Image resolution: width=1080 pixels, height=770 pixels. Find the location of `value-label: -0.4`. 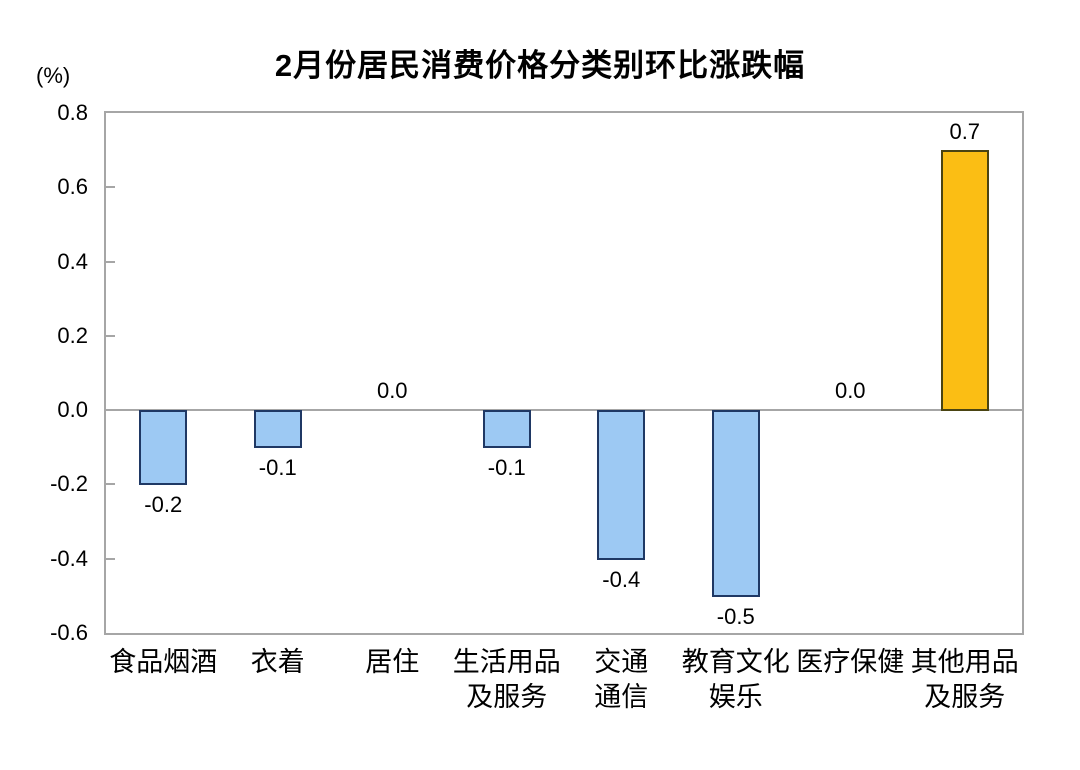

value-label: -0.4 is located at coordinates (621, 579).